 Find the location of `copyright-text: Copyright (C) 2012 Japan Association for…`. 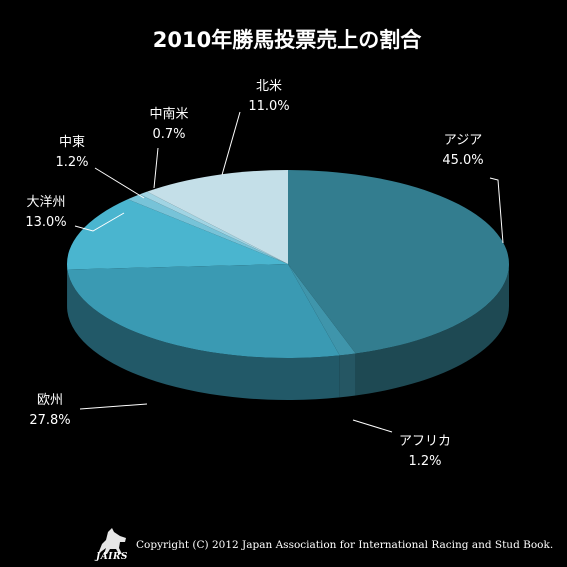

copyright-text: Copyright (C) 2012 Japan Association for… is located at coordinates (345, 545).